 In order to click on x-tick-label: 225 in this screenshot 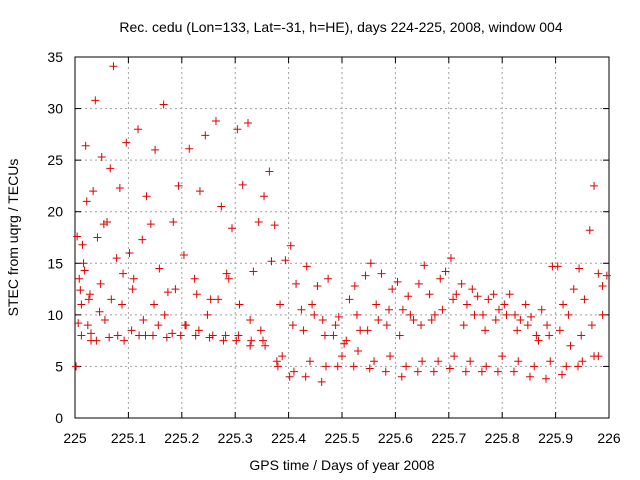, I will do `click(75, 438)`.